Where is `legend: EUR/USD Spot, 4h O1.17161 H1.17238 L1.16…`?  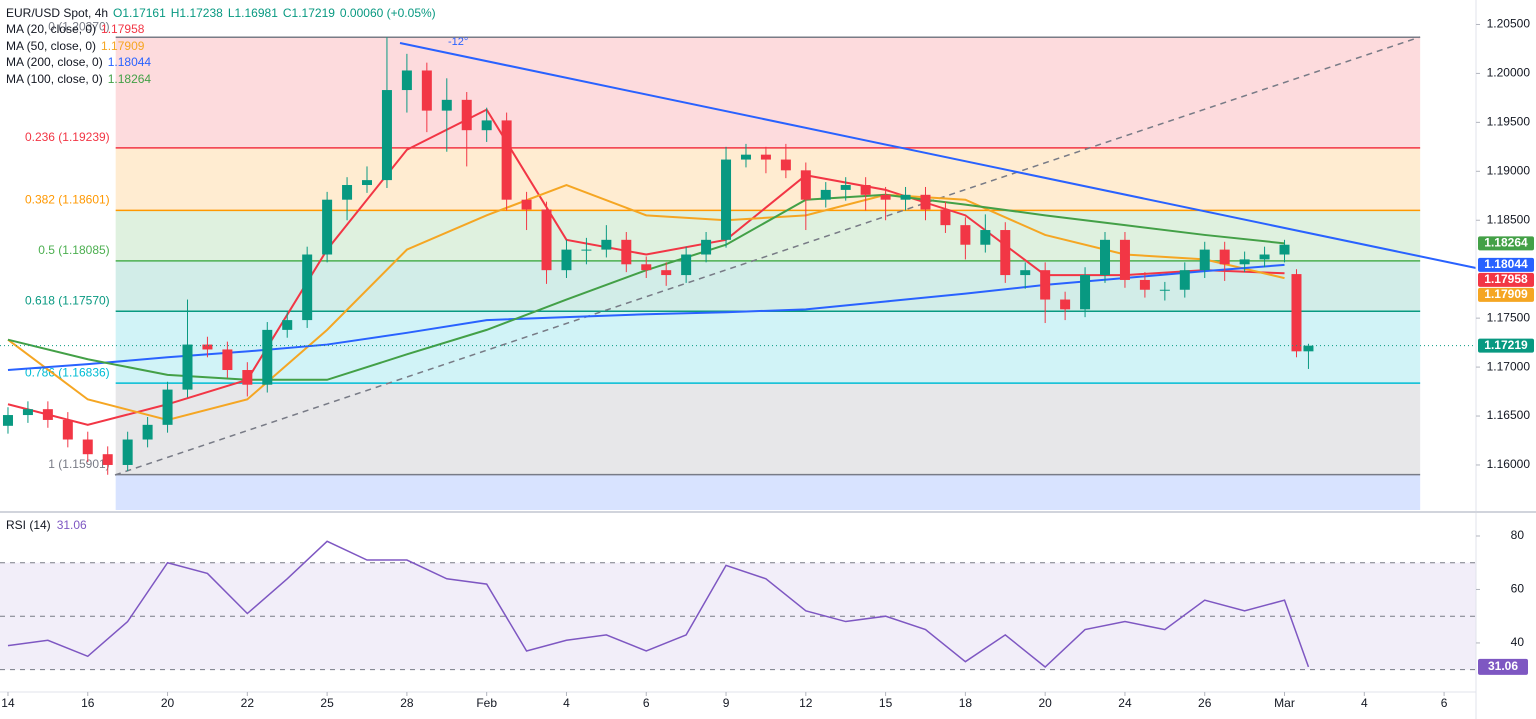
legend: EUR/USD Spot, 4h O1.17161 H1.17238 L1.16… is located at coordinates (221, 46).